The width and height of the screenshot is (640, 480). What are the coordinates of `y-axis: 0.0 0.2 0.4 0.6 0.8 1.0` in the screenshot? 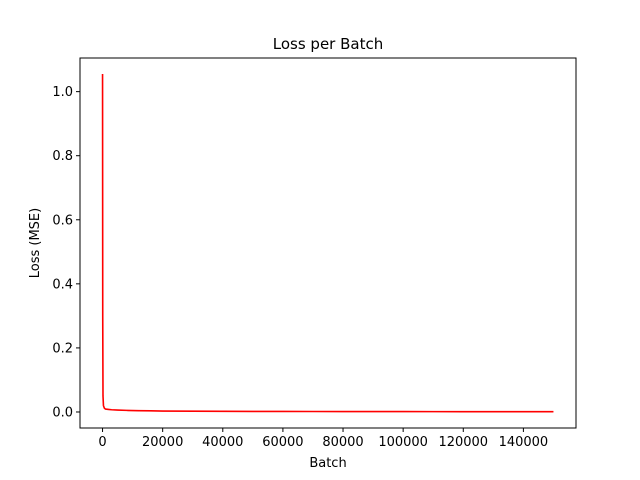 It's located at (66, 252).